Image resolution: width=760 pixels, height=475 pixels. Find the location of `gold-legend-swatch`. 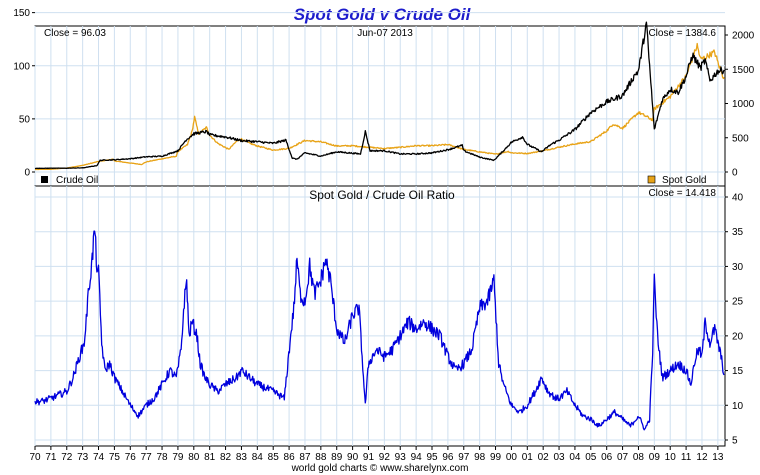

gold-legend-swatch is located at coordinates (651, 179).